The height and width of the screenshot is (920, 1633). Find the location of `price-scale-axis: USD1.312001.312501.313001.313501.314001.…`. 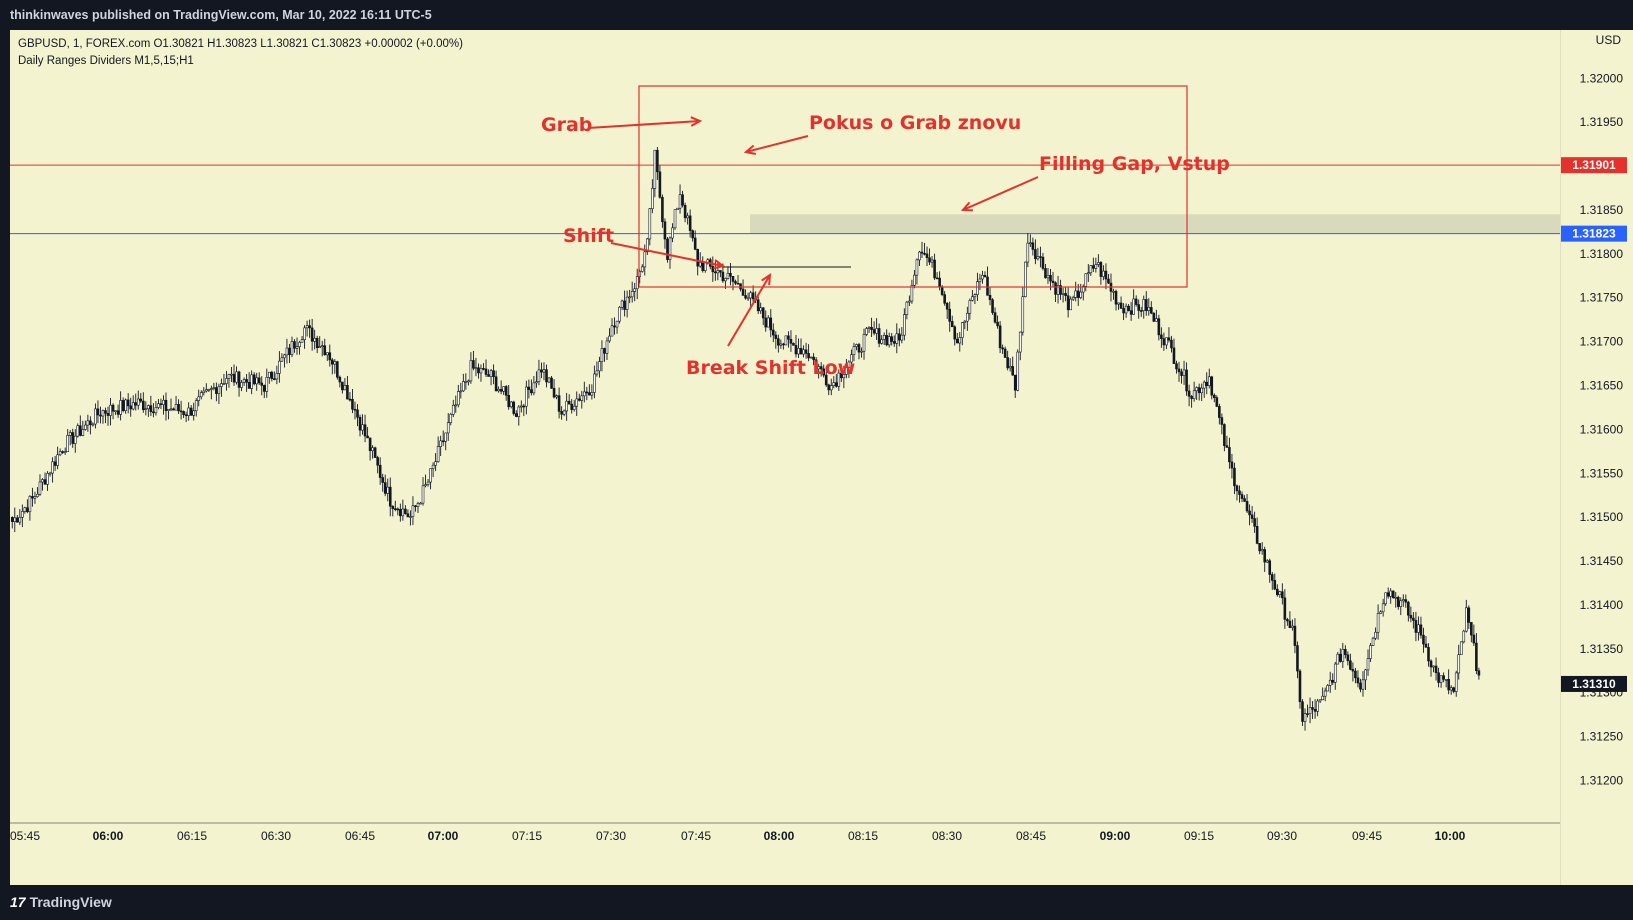

price-scale-axis: USD1.312001.312501.313001.313501.314001.… is located at coordinates (1597, 457).